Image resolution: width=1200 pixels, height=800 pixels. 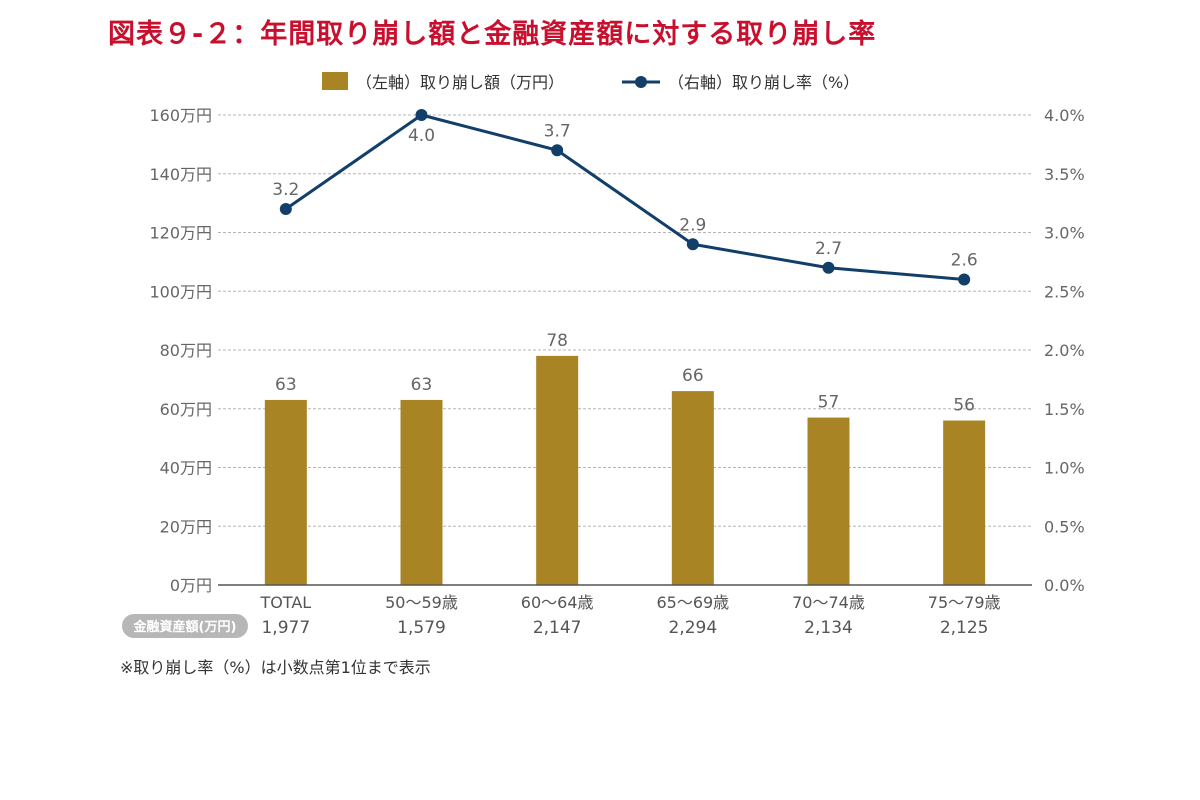 I want to click on left-tick-label: 20万円, so click(x=186, y=526).